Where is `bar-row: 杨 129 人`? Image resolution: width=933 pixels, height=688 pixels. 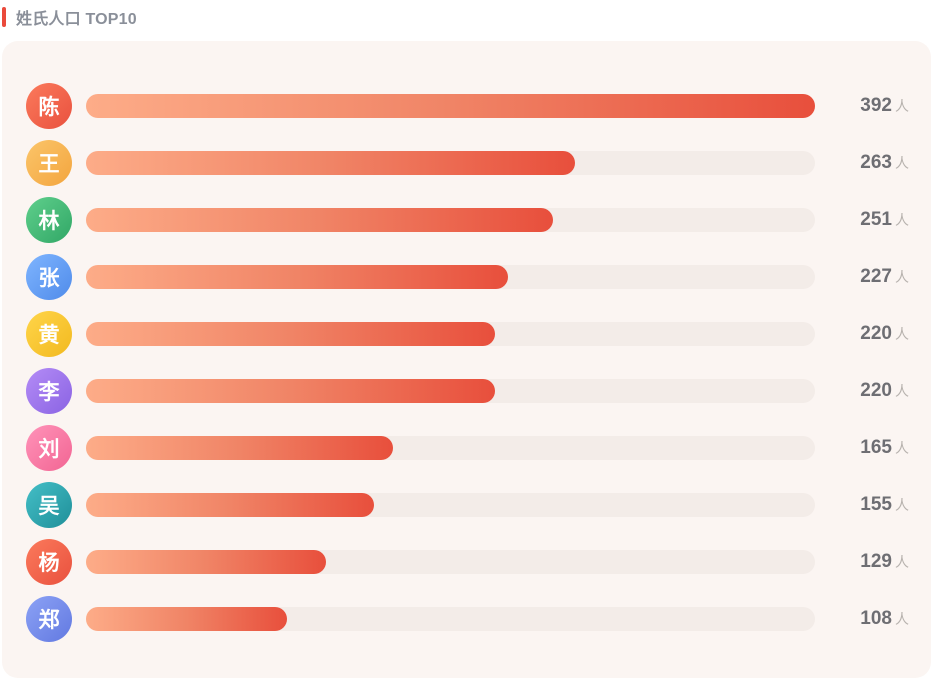 bar-row: 杨 129 人 is located at coordinates (466, 563).